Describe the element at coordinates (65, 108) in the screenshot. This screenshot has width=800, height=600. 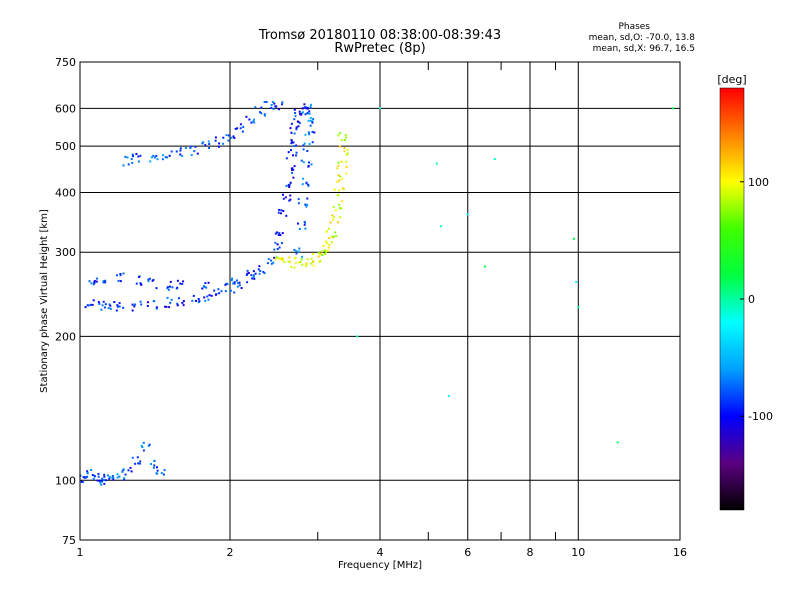
I see `y-tick-label: 600` at that location.